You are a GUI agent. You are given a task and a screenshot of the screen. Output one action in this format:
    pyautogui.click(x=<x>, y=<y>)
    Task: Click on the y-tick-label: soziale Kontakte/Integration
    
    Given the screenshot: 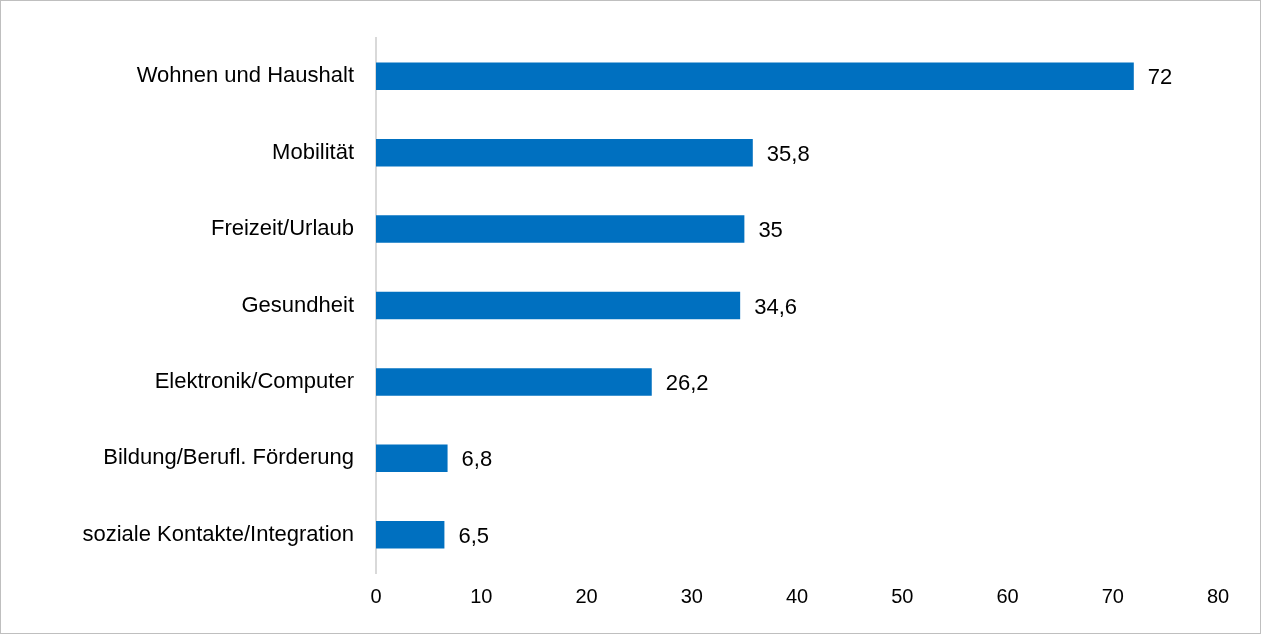 What is the action you would take?
    pyautogui.click(x=218, y=533)
    